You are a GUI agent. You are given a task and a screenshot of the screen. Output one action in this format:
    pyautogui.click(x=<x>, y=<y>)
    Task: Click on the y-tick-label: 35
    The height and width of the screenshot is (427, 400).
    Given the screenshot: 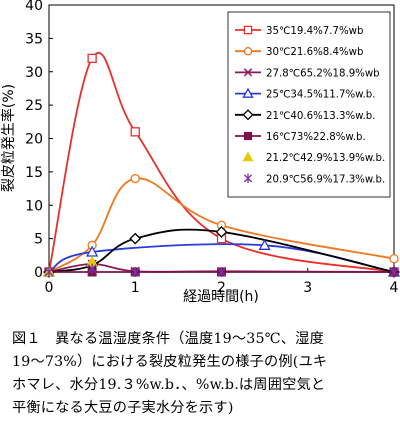 What is the action you would take?
    pyautogui.click(x=34, y=39)
    